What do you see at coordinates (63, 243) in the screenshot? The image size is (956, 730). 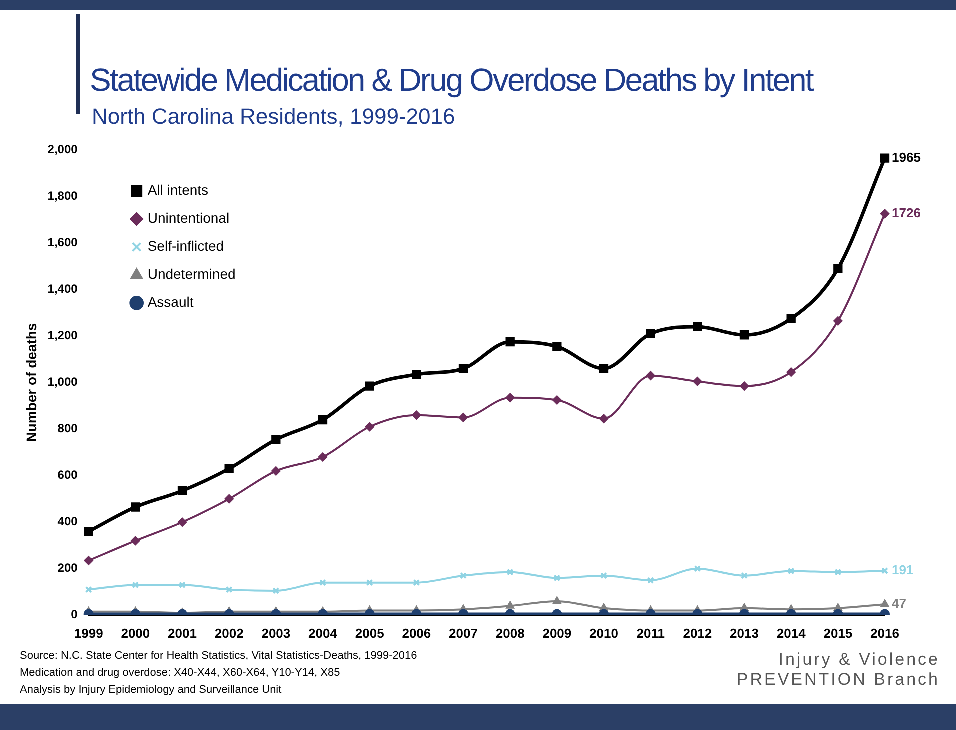 I see `y-tick-label: 1,600` at bounding box center [63, 243].